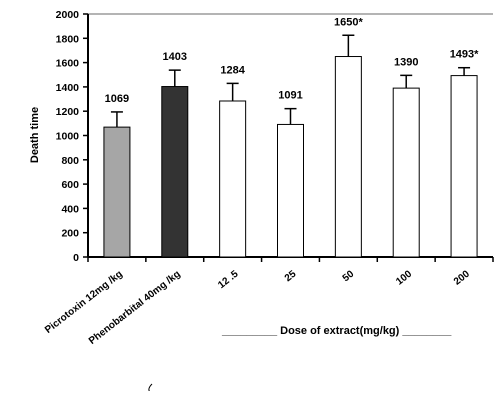 Image resolution: width=495 pixels, height=396 pixels. What do you see at coordinates (76, 258) in the screenshot?
I see `y-tick-label: 0` at bounding box center [76, 258].